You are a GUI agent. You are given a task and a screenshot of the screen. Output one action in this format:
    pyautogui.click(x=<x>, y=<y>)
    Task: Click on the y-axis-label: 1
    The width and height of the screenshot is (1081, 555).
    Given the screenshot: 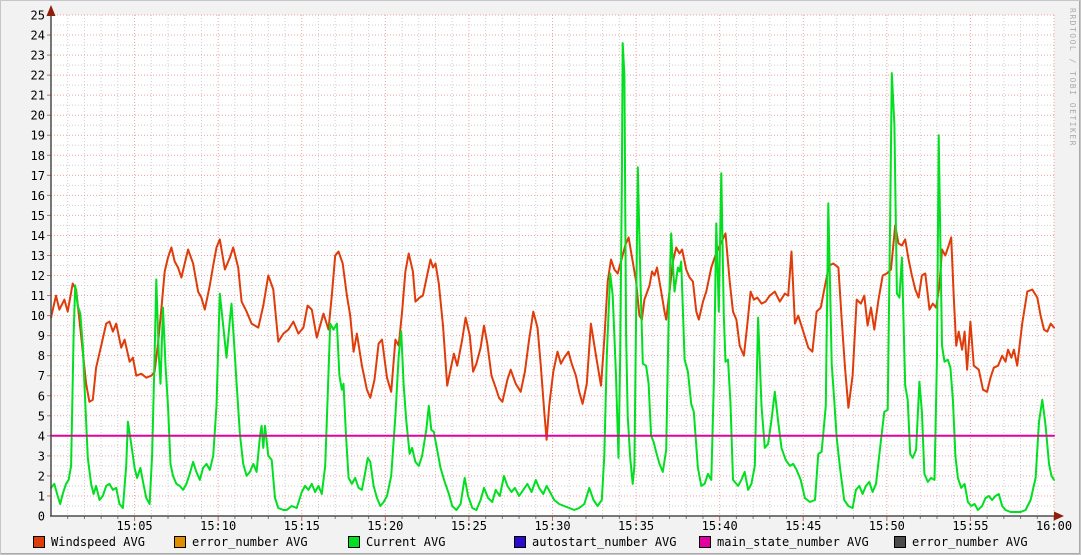 What is the action you would take?
    pyautogui.click(x=41, y=496)
    